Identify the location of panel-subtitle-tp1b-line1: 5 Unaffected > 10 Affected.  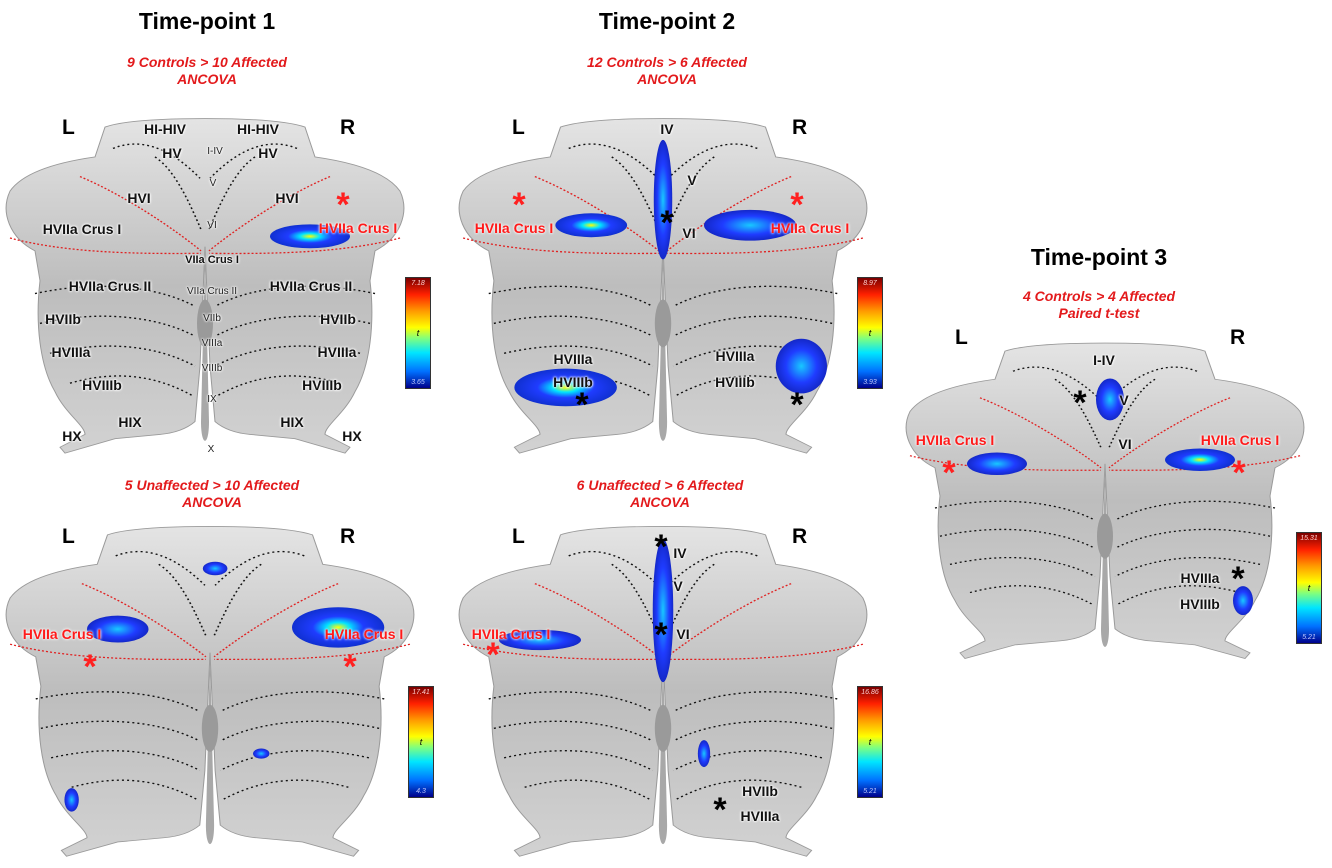
(212, 485).